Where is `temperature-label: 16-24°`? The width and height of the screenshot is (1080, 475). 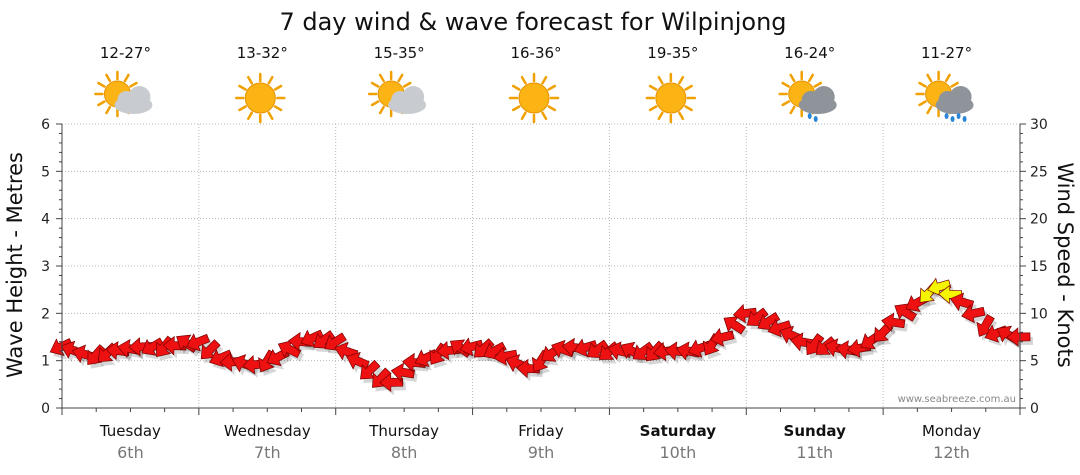
temperature-label: 16-24° is located at coordinates (809, 53).